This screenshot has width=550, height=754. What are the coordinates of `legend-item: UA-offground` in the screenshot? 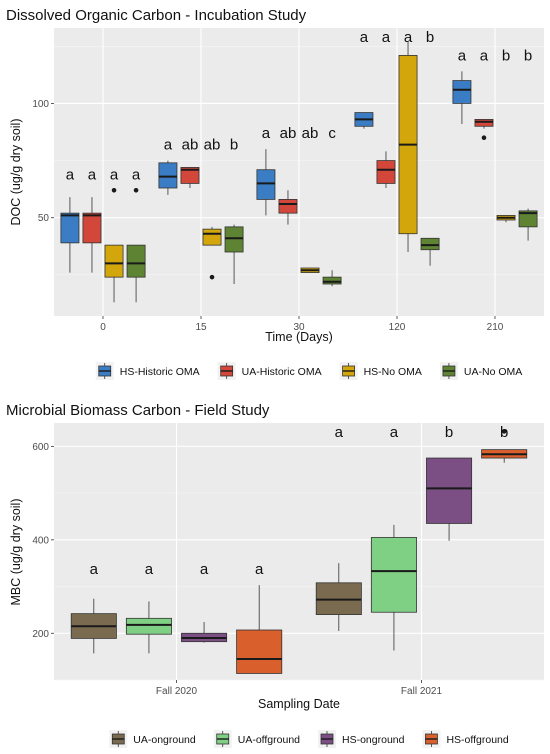 It's located at (256, 739).